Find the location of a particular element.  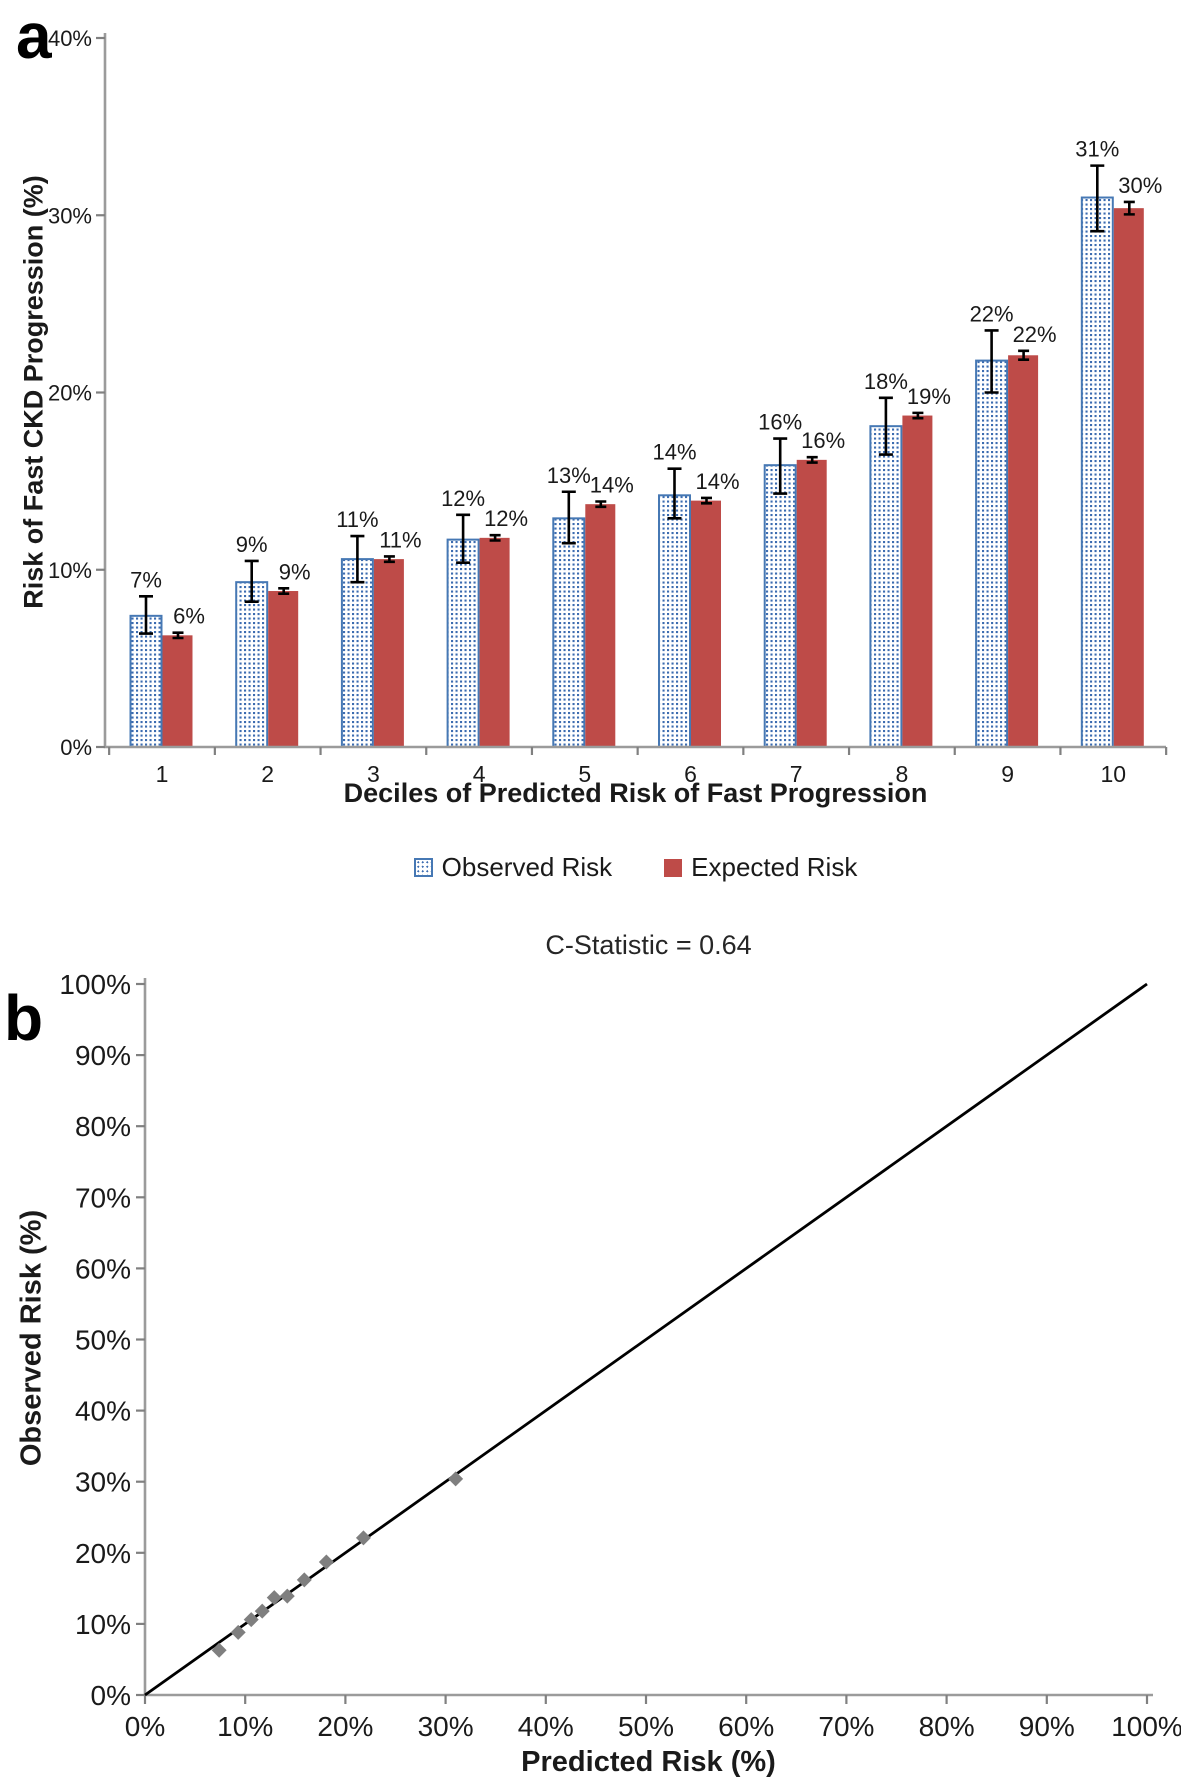

a-x-category-label-1: 1 is located at coordinates (162, 774).